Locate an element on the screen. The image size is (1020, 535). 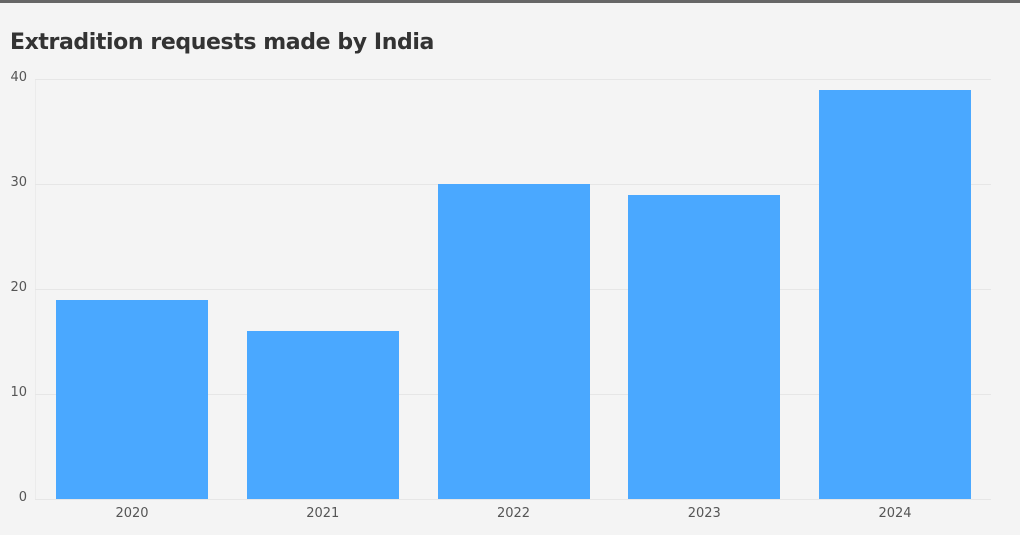
y-tick-label: 0 is located at coordinates (22, 497).